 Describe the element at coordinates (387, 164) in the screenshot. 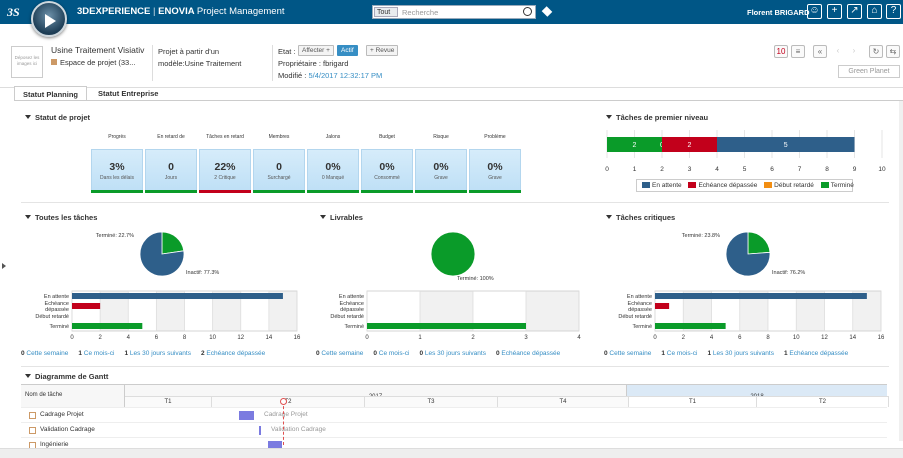

I see `kpi-tile: Budget 0% Consommé` at that location.